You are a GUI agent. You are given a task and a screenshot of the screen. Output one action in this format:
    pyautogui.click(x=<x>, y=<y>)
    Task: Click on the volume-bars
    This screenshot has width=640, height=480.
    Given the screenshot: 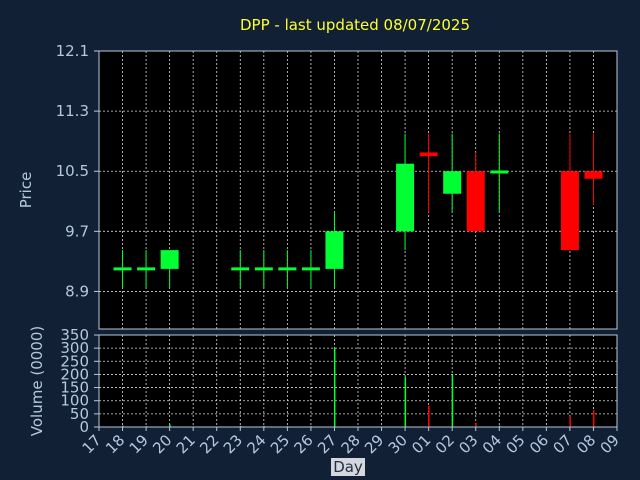 What is the action you would take?
    pyautogui.click(x=358, y=387)
    